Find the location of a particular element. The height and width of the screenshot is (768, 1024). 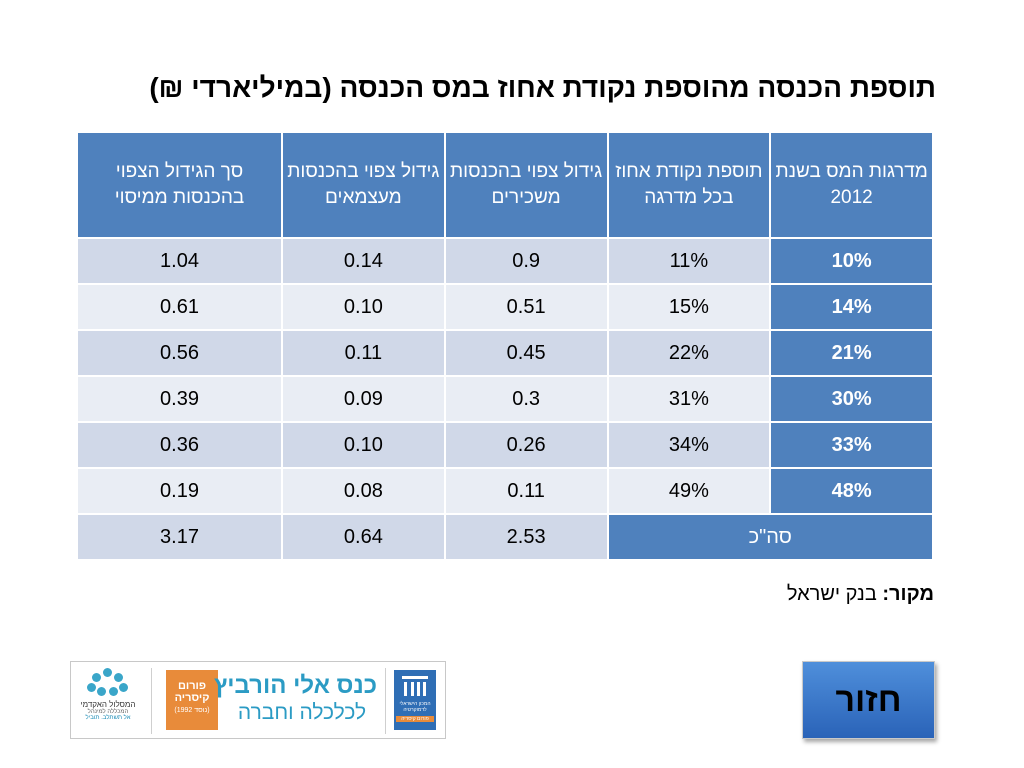

academic-logo-tag: אל תשתלב. תוביל is located at coordinates (108, 718).